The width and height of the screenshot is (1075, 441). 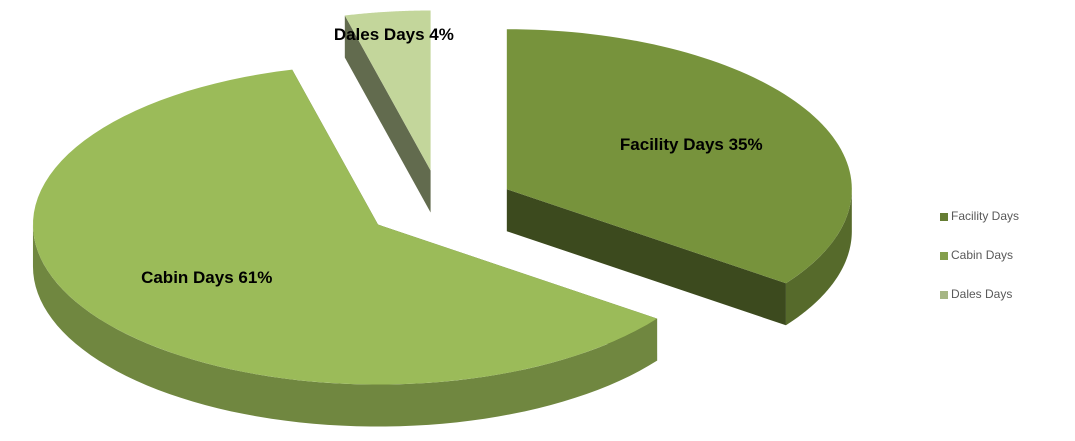 What do you see at coordinates (982, 255) in the screenshot?
I see `legend-label: Cabin Days` at bounding box center [982, 255].